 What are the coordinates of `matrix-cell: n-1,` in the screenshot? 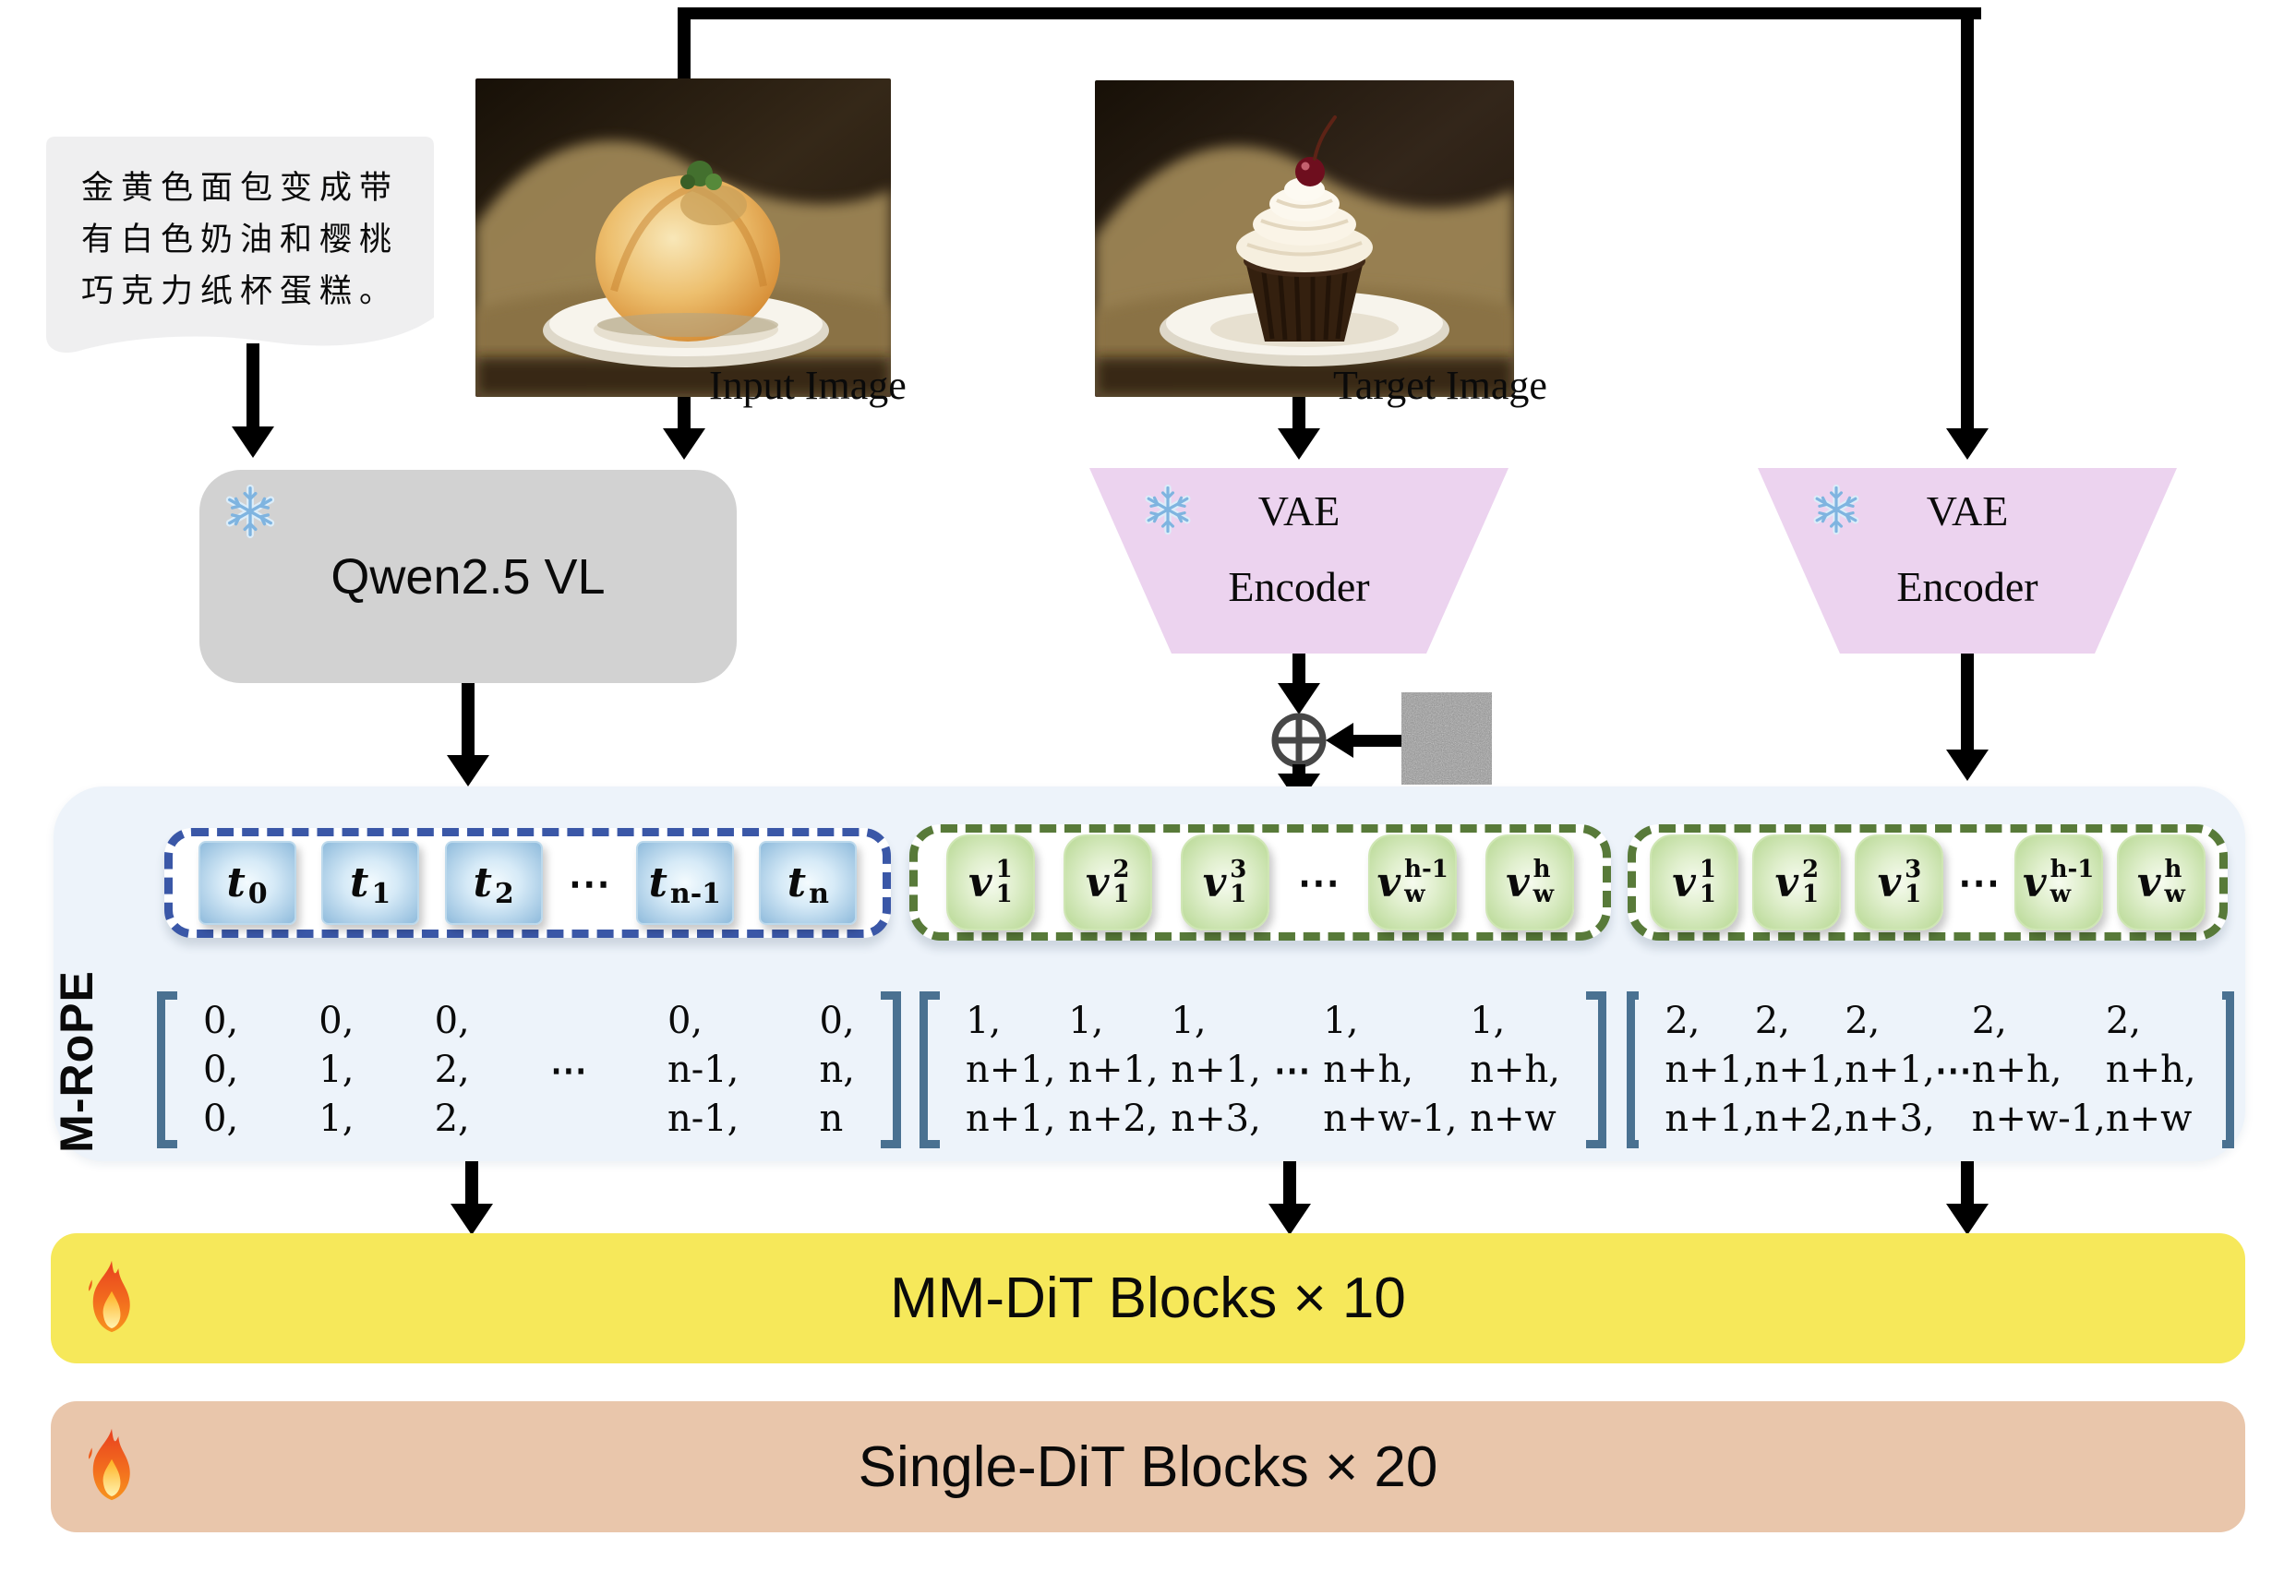 It's located at (703, 1118).